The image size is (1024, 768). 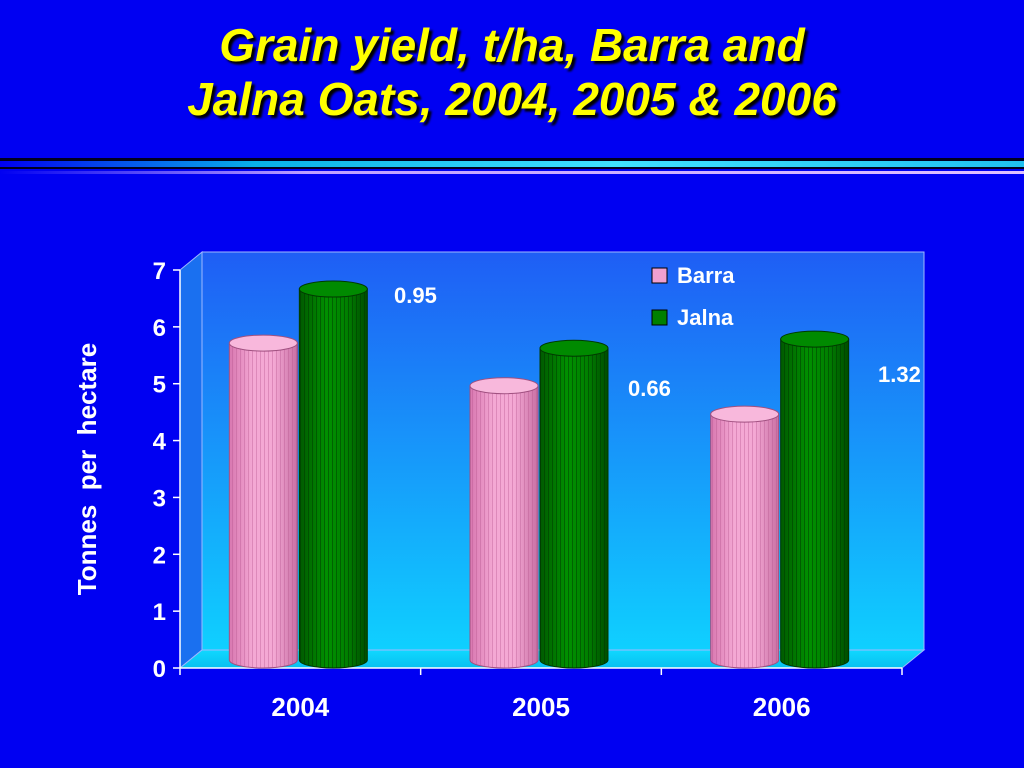 What do you see at coordinates (512, 166) in the screenshot?
I see `title-divider` at bounding box center [512, 166].